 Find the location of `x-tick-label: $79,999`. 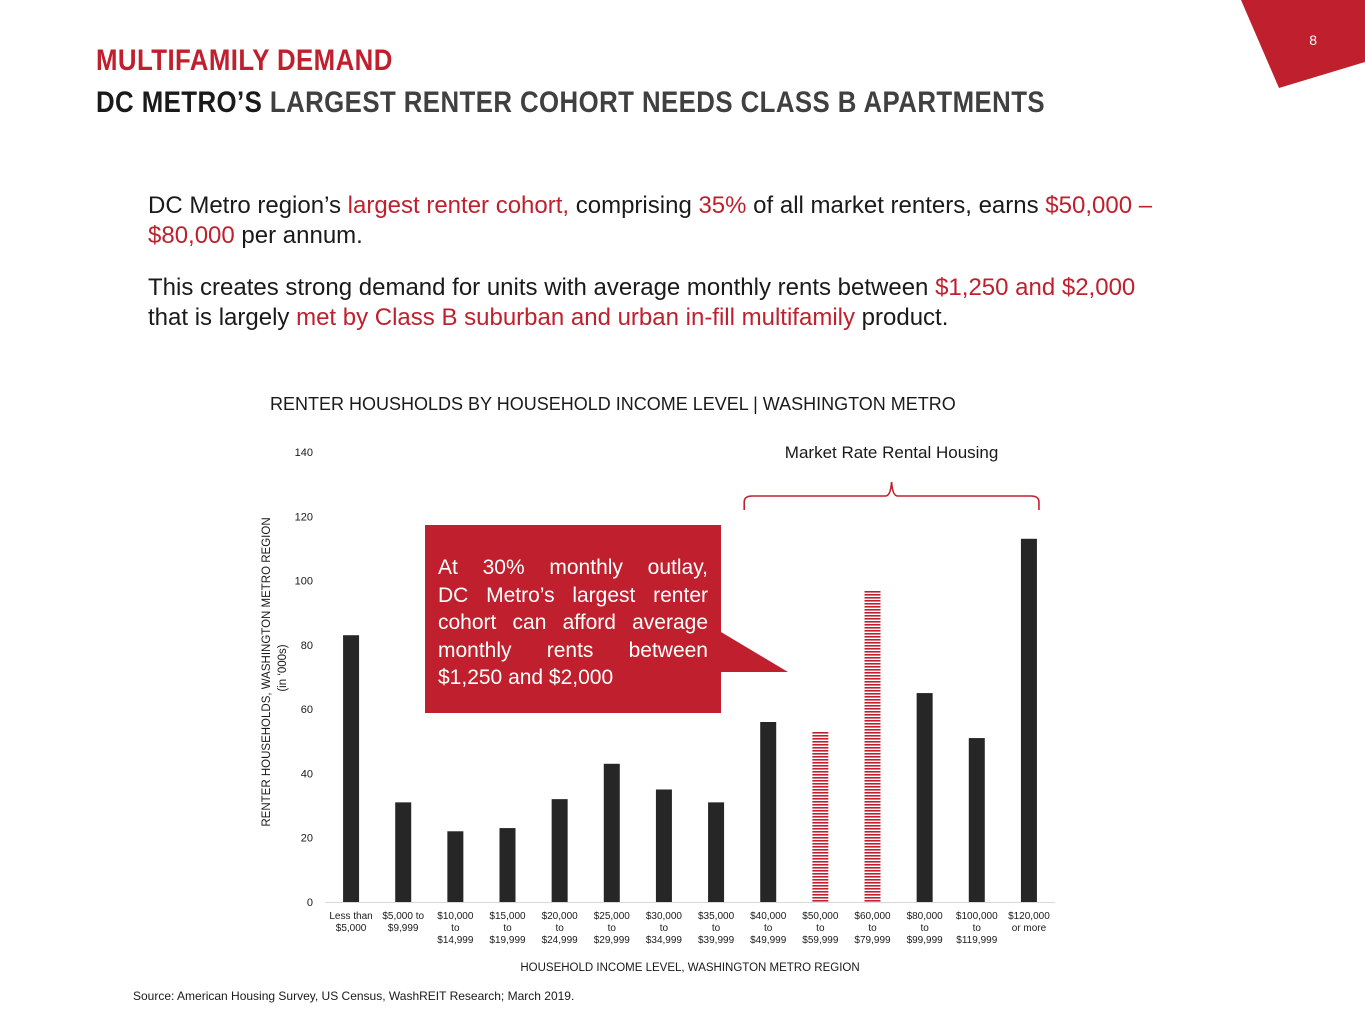

x-tick-label: $79,999 is located at coordinates (872, 940).